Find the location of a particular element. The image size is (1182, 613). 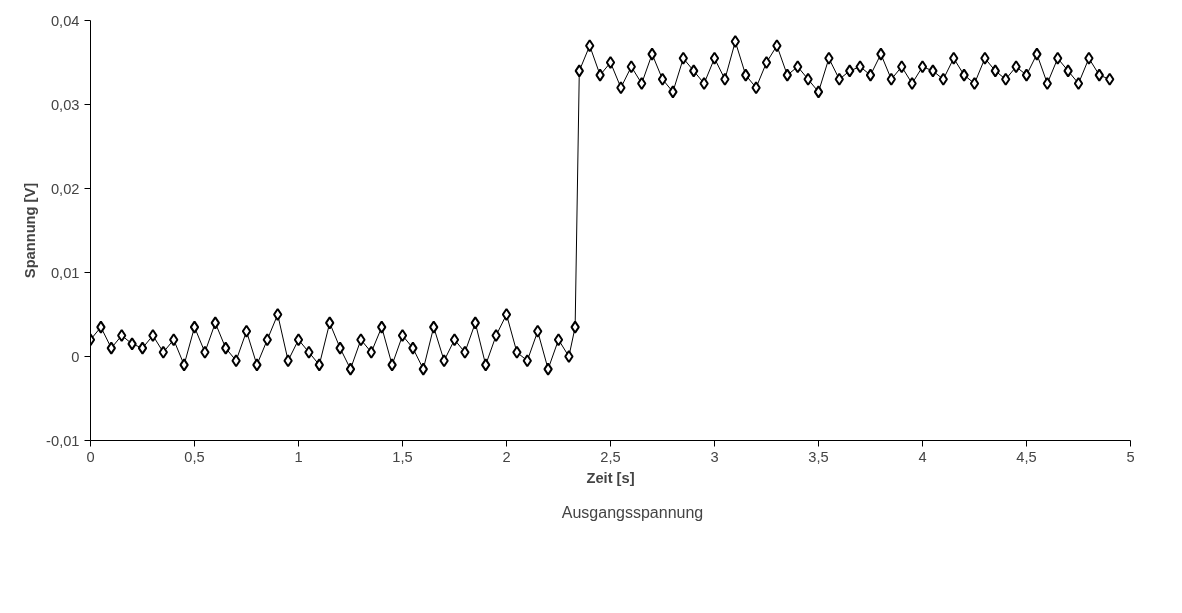

x-tick-label: 1,5 is located at coordinates (402, 456).